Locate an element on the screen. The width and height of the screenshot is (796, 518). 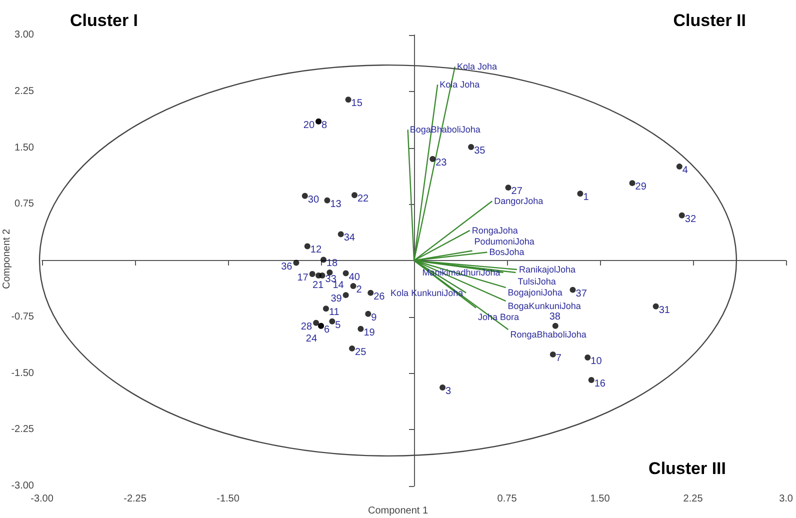
annotation: 8 is located at coordinates (325, 125).